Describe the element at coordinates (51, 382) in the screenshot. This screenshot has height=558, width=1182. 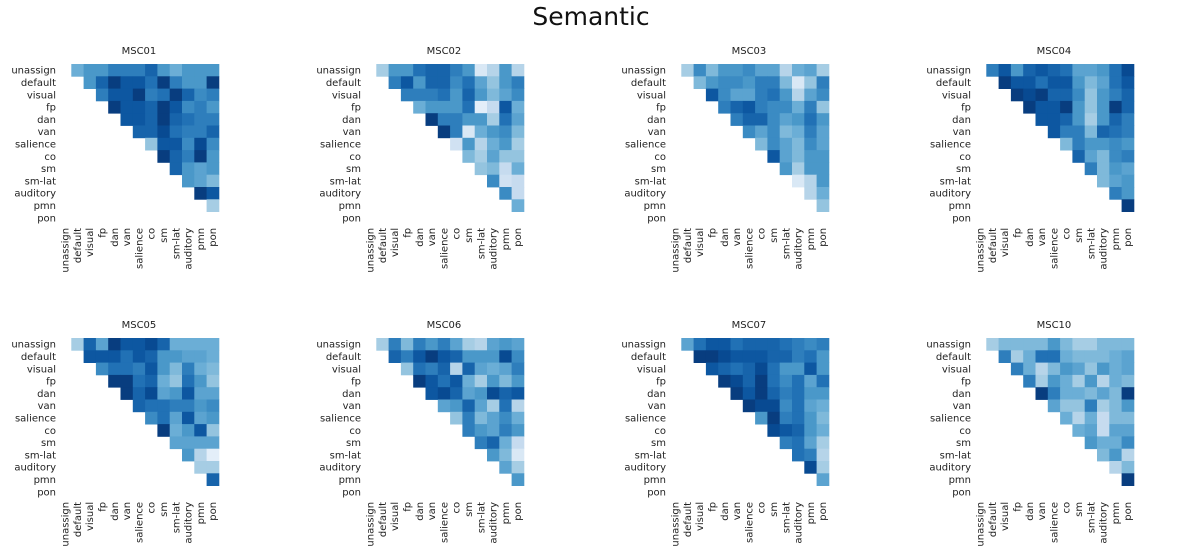
I see `y-tick-label: fp` at that location.